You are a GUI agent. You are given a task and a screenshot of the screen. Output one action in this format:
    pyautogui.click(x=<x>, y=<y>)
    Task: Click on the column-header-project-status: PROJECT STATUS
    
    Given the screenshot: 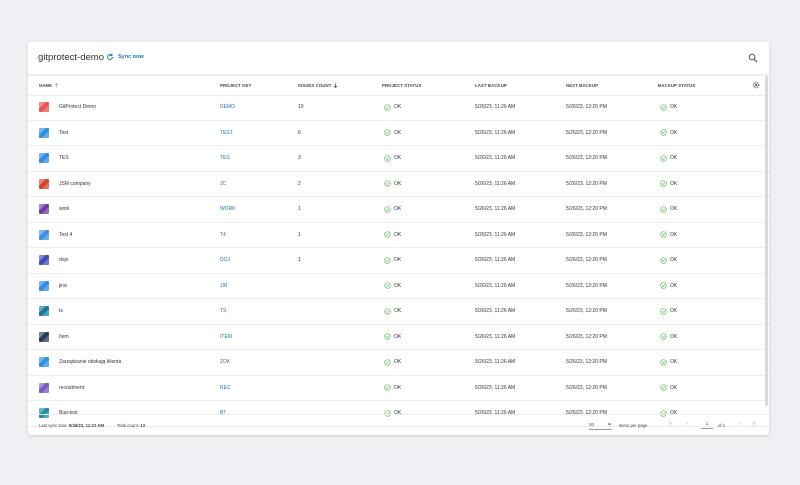 What is the action you would take?
    pyautogui.click(x=401, y=85)
    